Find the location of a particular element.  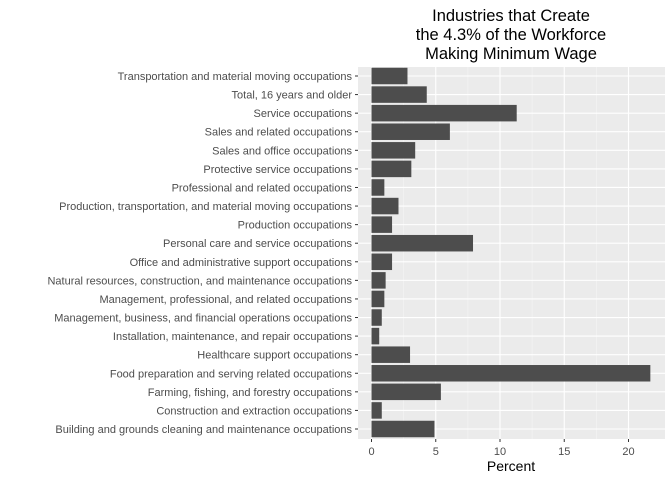

x-tick-label: 0 is located at coordinates (371, 452).